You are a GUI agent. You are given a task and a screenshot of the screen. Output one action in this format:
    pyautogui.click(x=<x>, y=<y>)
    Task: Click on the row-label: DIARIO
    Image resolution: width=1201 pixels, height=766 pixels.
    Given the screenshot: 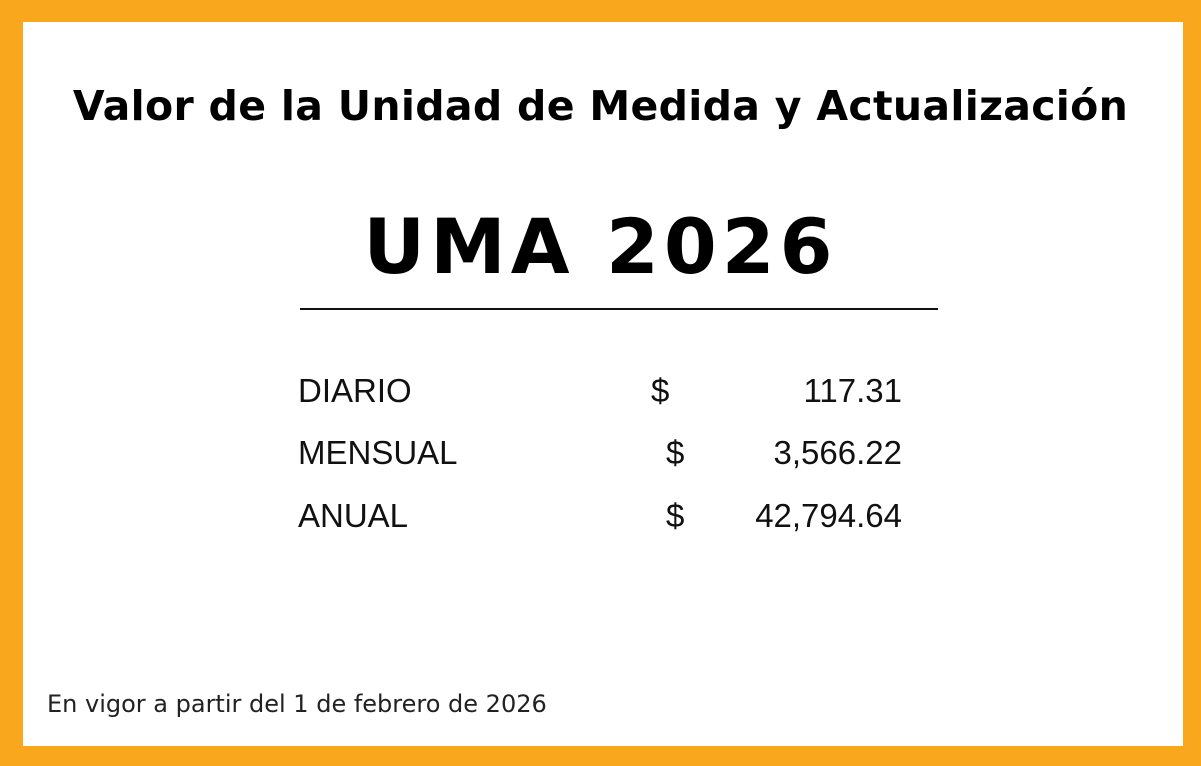 What is the action you would take?
    pyautogui.click(x=355, y=390)
    